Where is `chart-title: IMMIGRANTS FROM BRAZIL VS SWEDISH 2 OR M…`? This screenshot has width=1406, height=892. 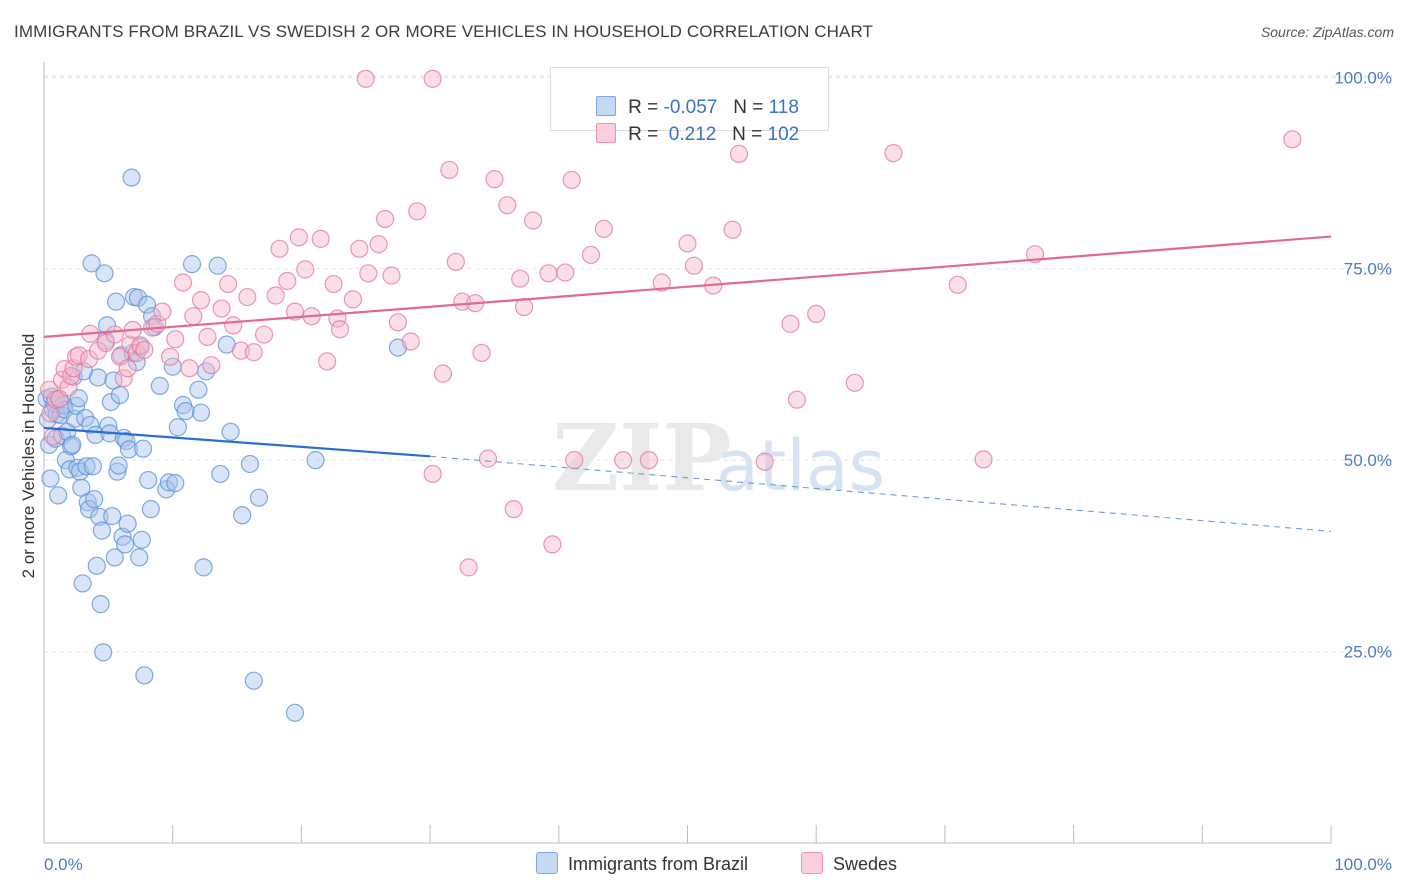
chart-title: IMMIGRANTS FROM BRAZIL VS SWEDISH 2 OR M… is located at coordinates (444, 31).